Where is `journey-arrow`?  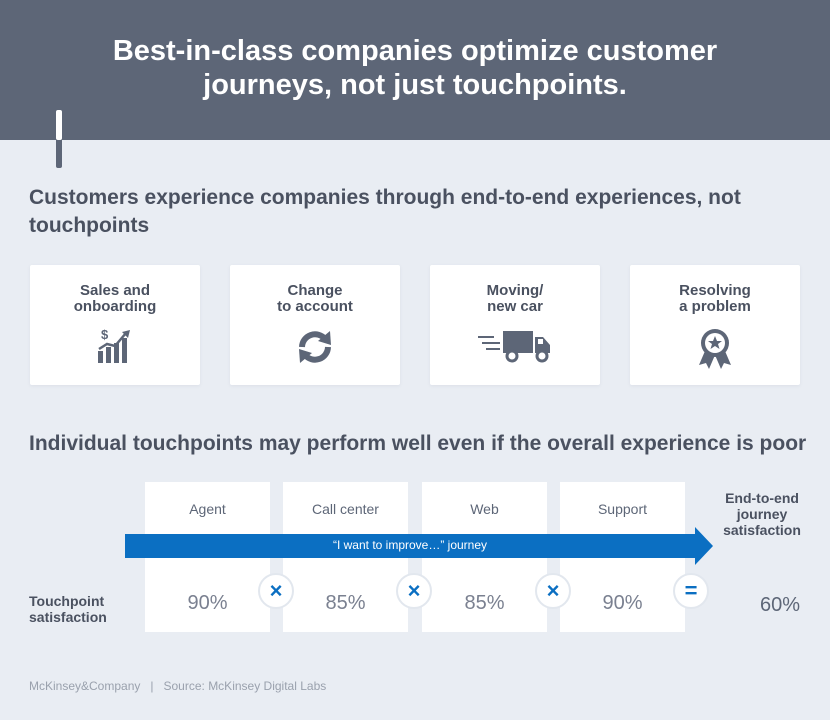
journey-arrow is located at coordinates (419, 546).